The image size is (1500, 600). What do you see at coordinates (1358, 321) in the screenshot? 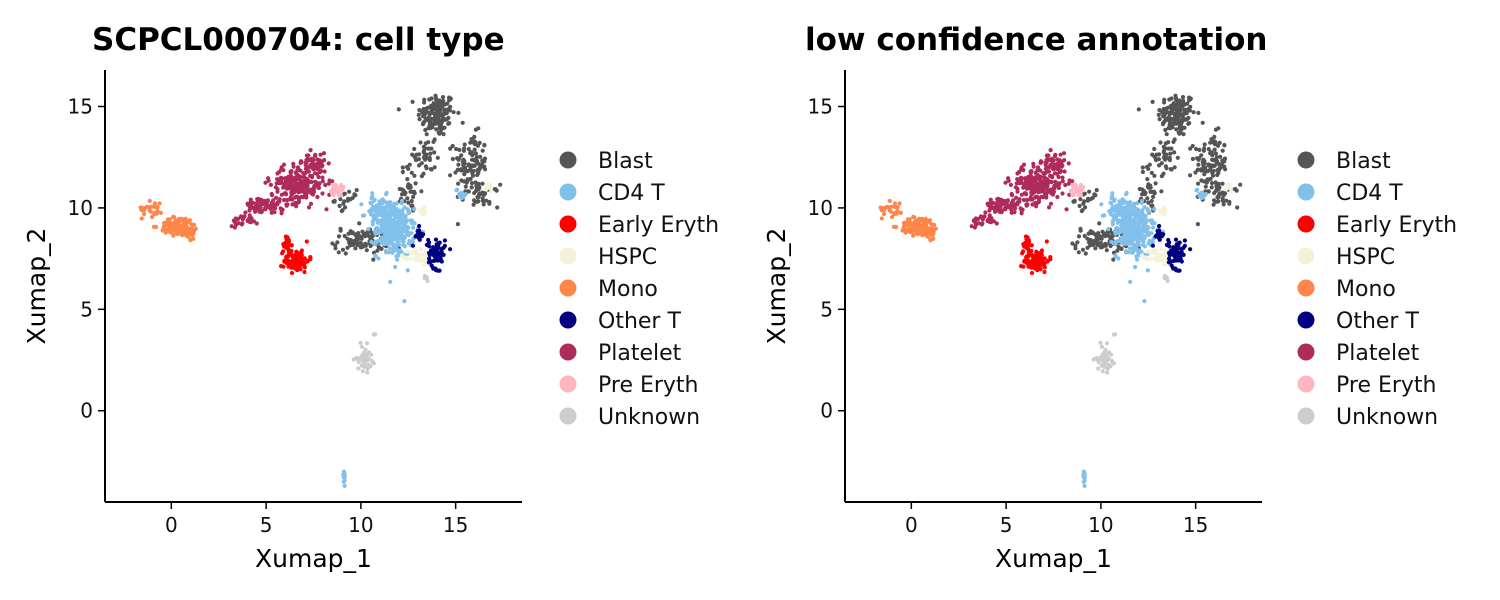
I see `legend-item: Other T` at bounding box center [1358, 321].